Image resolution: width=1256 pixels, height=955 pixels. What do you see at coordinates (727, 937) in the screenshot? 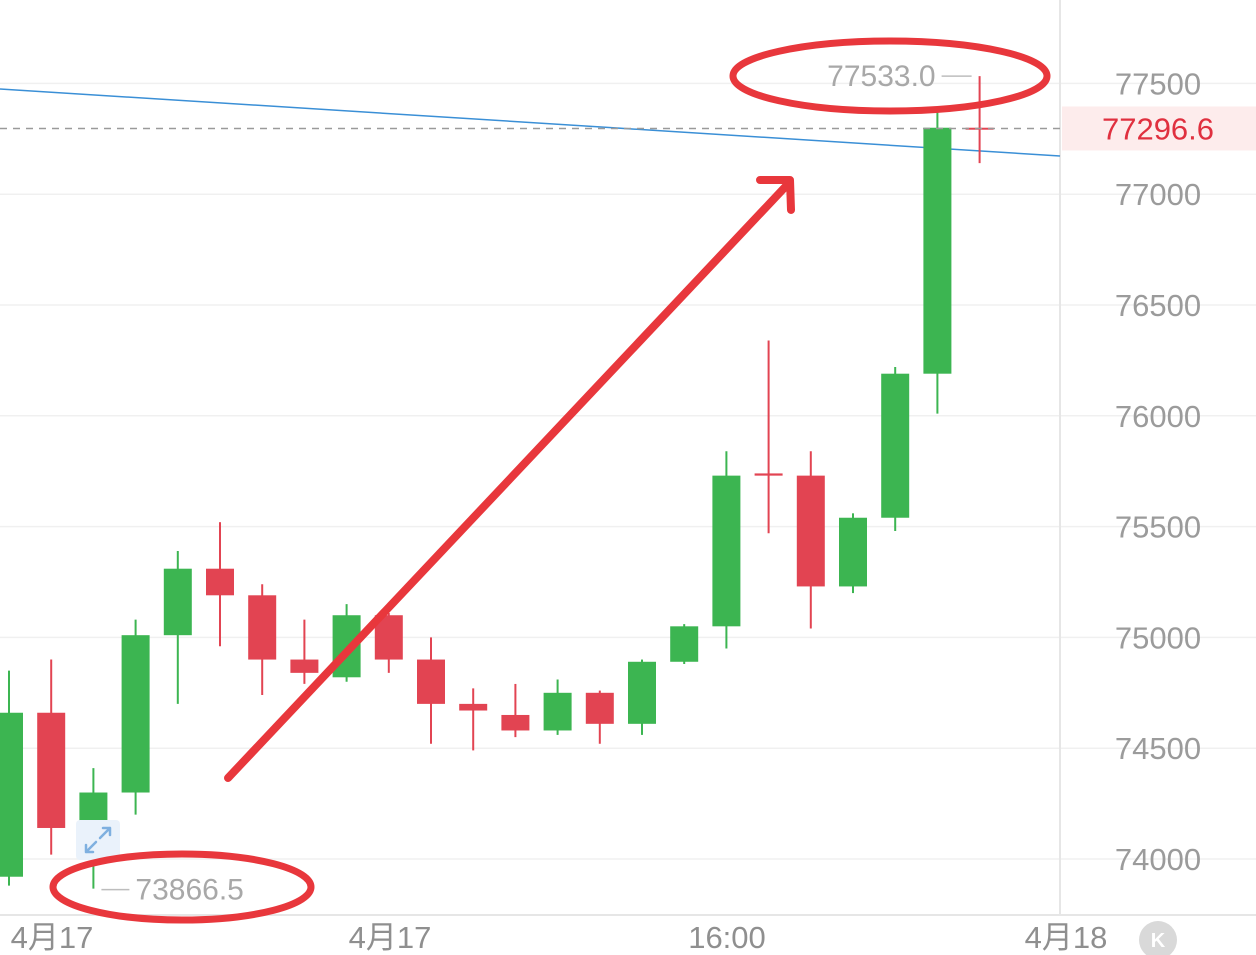
I see `x-tick-label: 16:00` at bounding box center [727, 937].